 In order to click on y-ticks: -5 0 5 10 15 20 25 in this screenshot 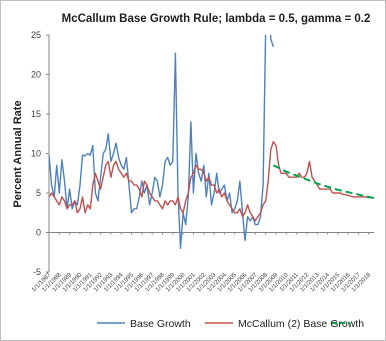, I will do `click(40, 153)`.